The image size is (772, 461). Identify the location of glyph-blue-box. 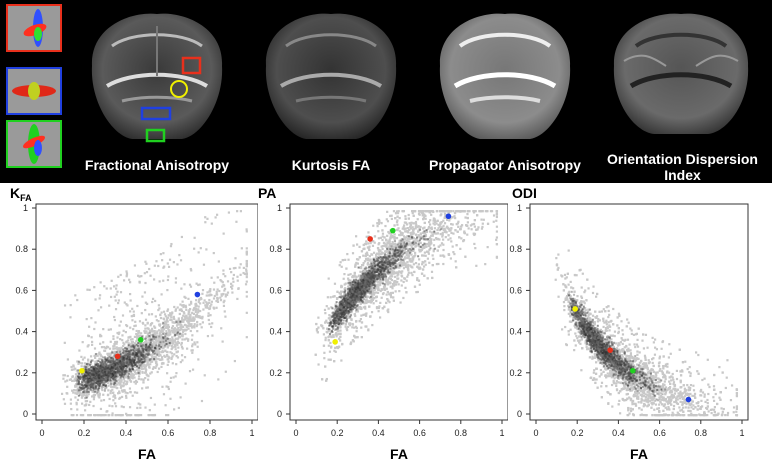
(34, 91).